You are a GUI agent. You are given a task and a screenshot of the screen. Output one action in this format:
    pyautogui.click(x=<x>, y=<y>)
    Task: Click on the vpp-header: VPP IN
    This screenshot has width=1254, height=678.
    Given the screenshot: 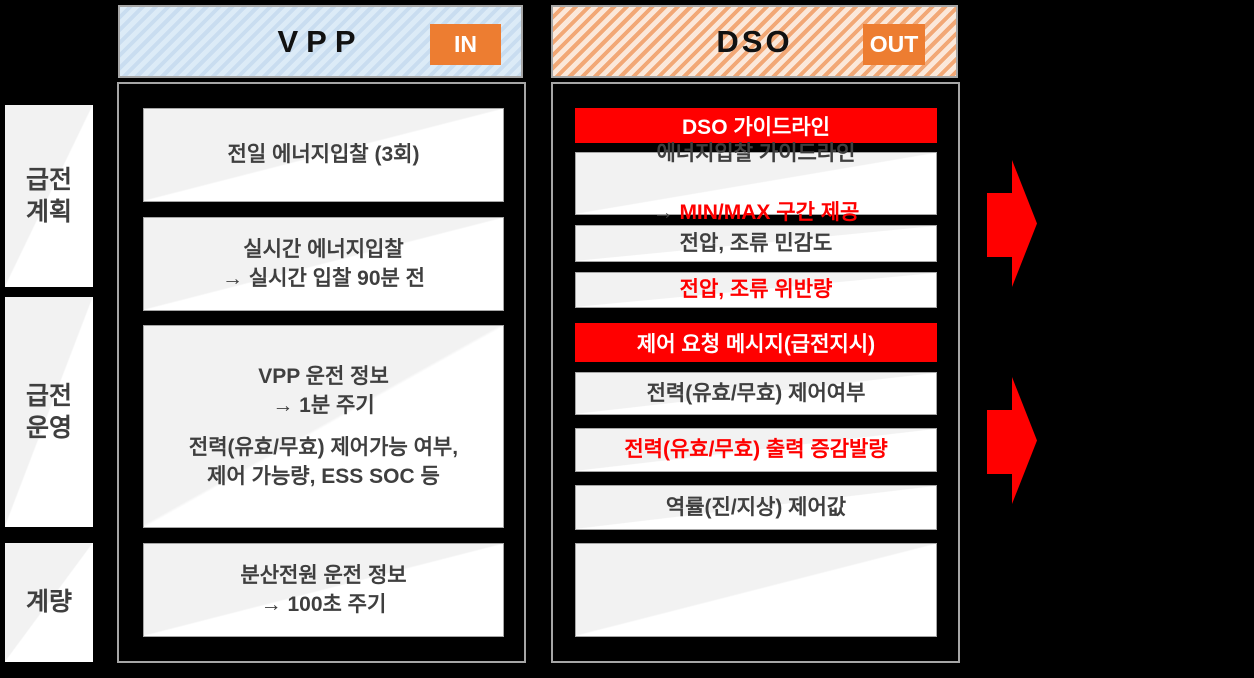 What is the action you would take?
    pyautogui.click(x=320, y=41)
    